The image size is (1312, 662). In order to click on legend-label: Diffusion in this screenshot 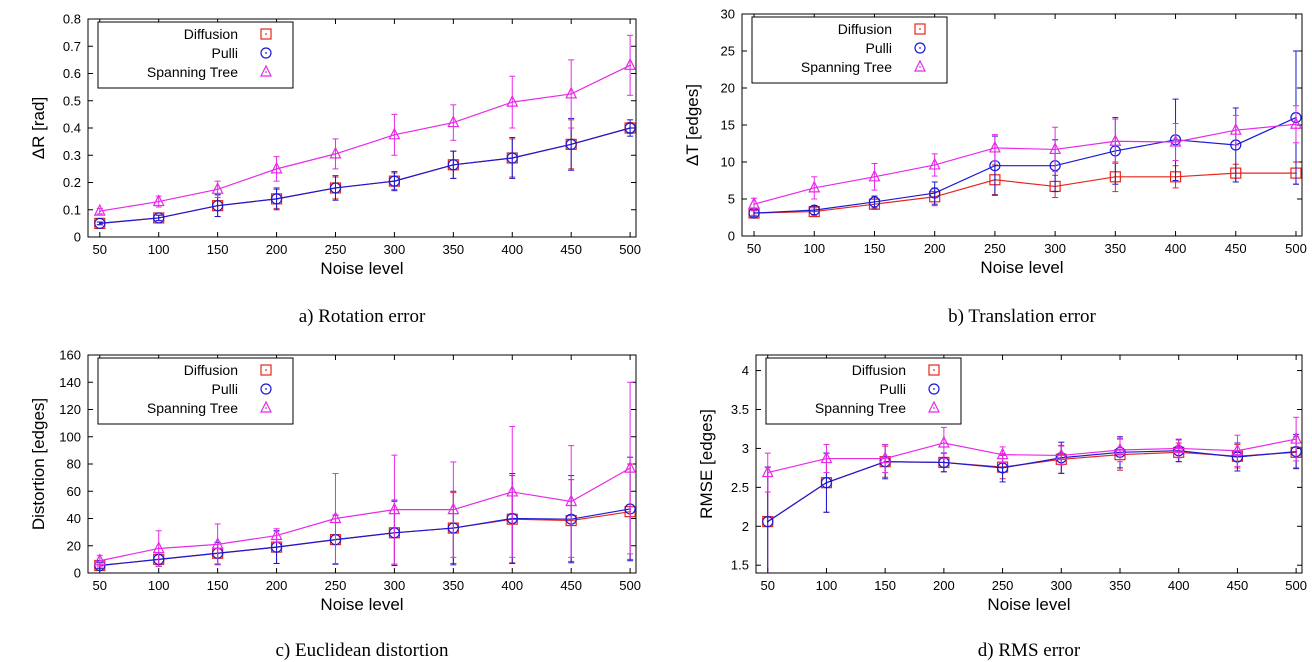, I will do `click(211, 34)`.